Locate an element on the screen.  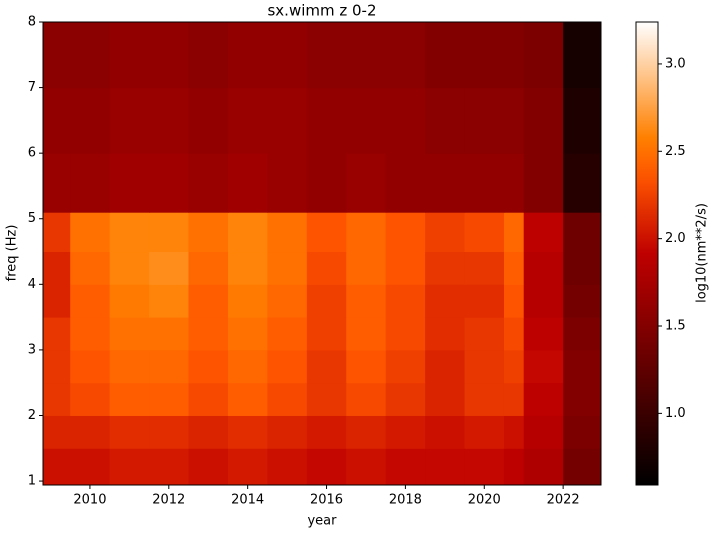
y-axis-label: freq (Hz) is located at coordinates (12, 253).